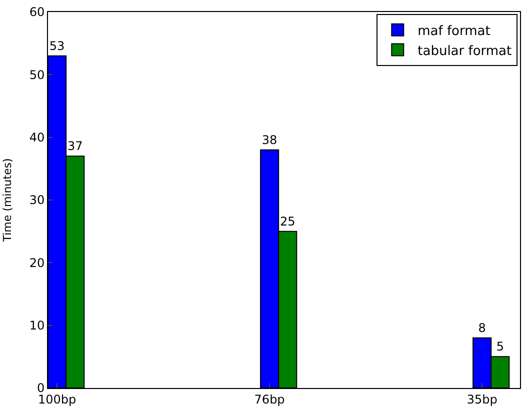  I want to click on y-axis-title: Time (minutes), so click(7, 200).